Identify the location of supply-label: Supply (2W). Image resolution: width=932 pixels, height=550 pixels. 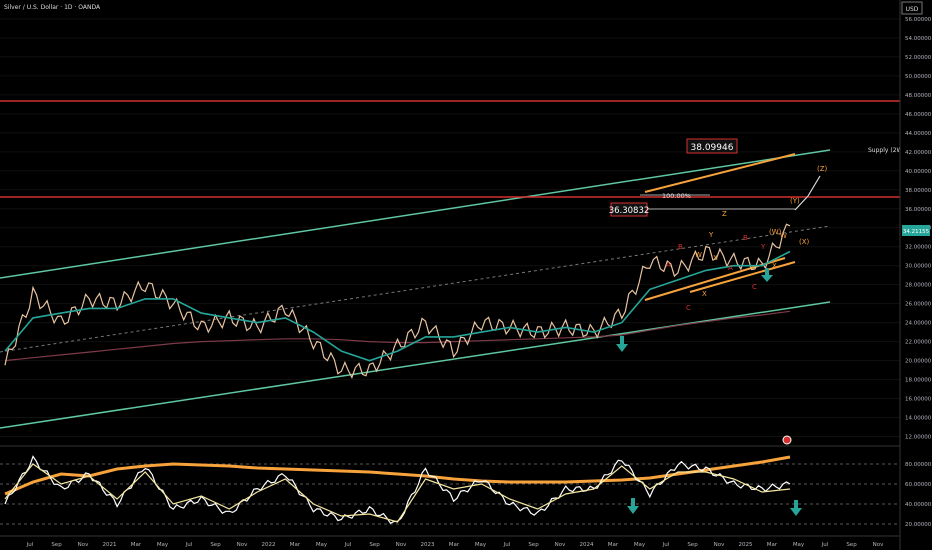
(886, 150).